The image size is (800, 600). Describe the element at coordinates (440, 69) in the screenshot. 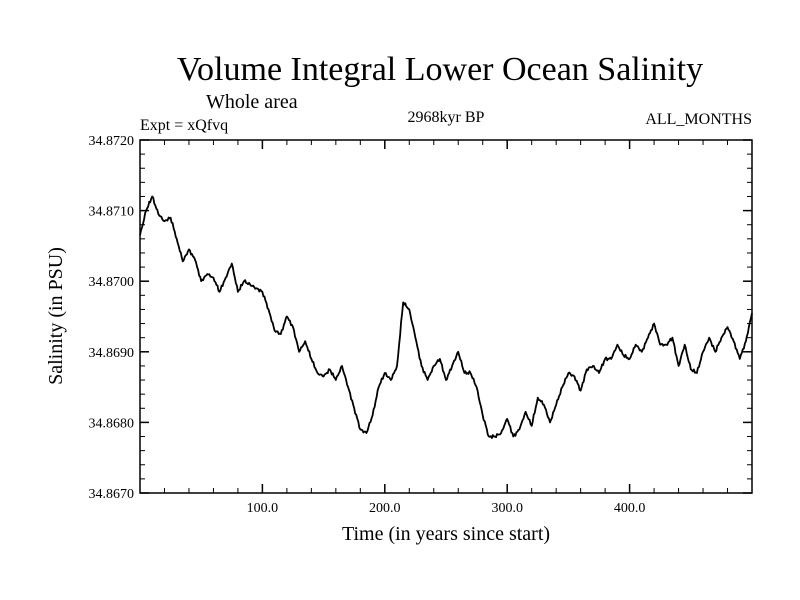

I see `chart-title: Volume Integral Lower Ocean Salinity` at that location.